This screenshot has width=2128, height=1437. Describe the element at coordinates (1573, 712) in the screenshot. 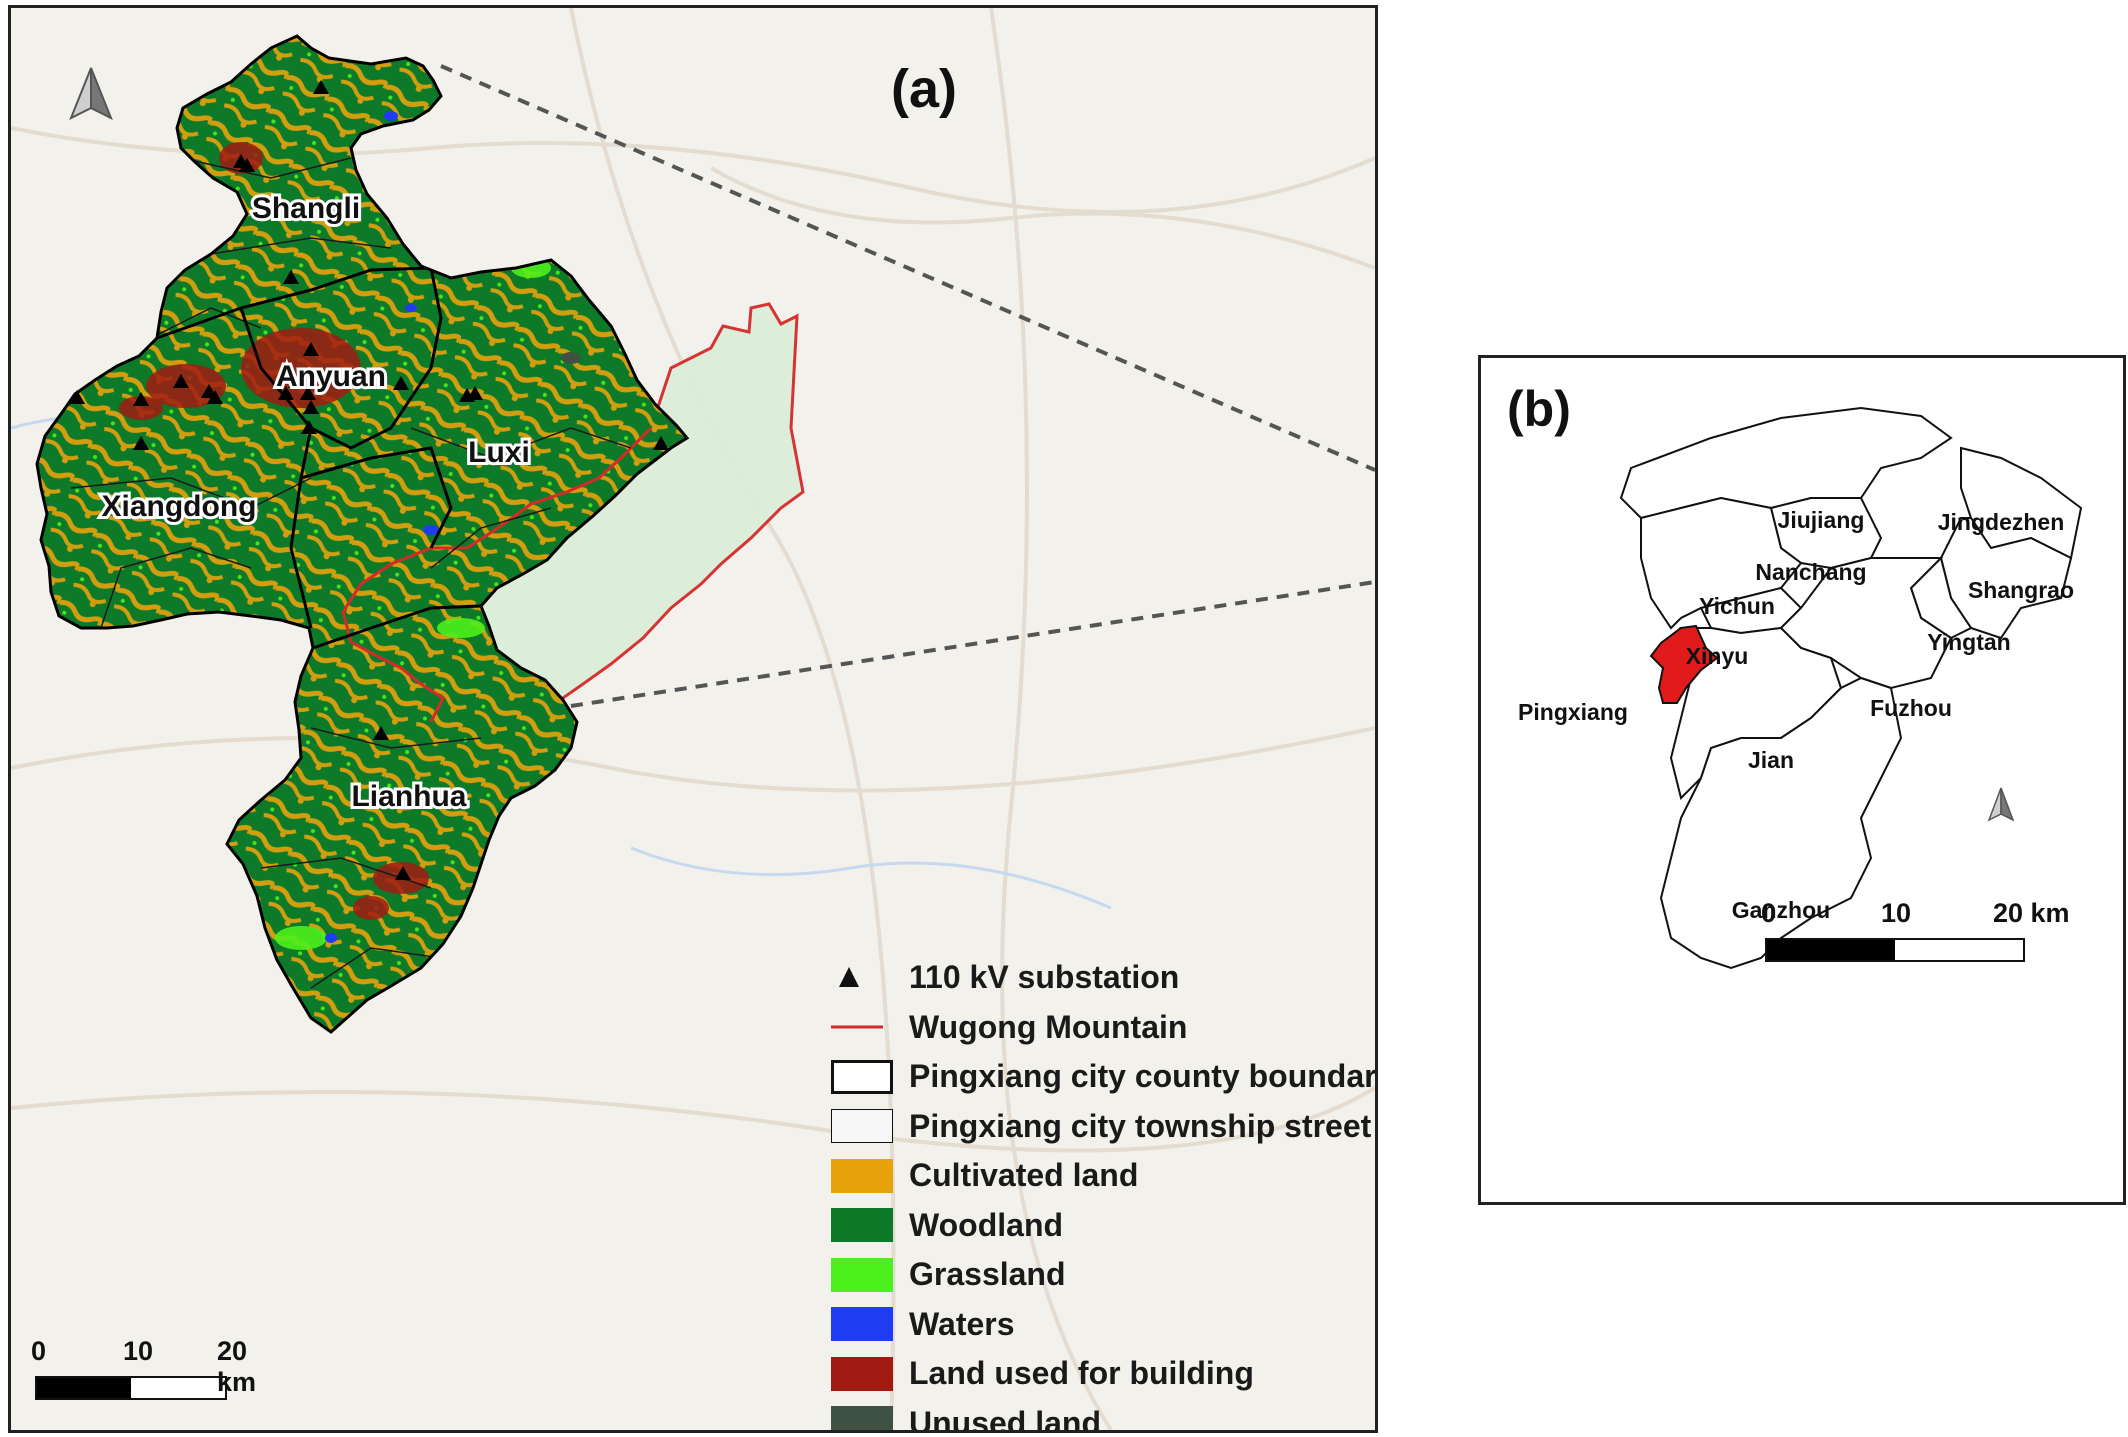

I see `region-label-pingxiang: Pingxiang` at that location.